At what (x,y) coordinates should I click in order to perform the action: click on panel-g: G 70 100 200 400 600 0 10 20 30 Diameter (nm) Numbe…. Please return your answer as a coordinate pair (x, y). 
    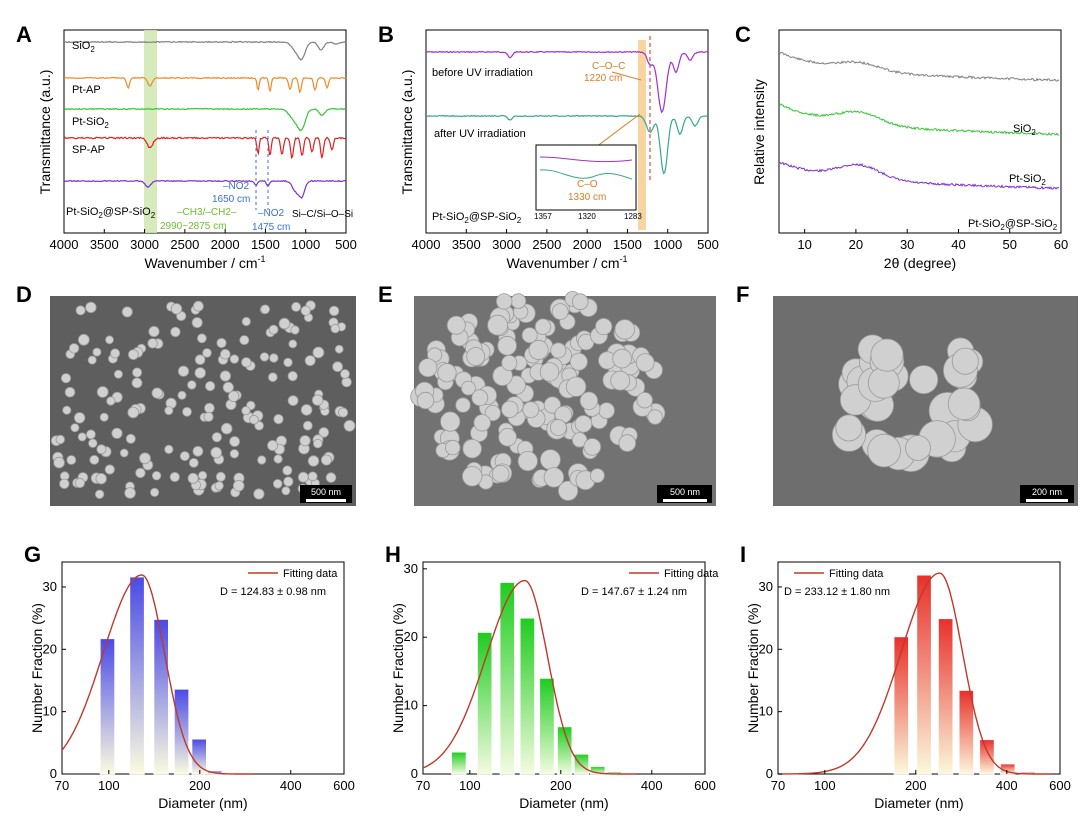
    Looking at the image, I should click on (189, 676).